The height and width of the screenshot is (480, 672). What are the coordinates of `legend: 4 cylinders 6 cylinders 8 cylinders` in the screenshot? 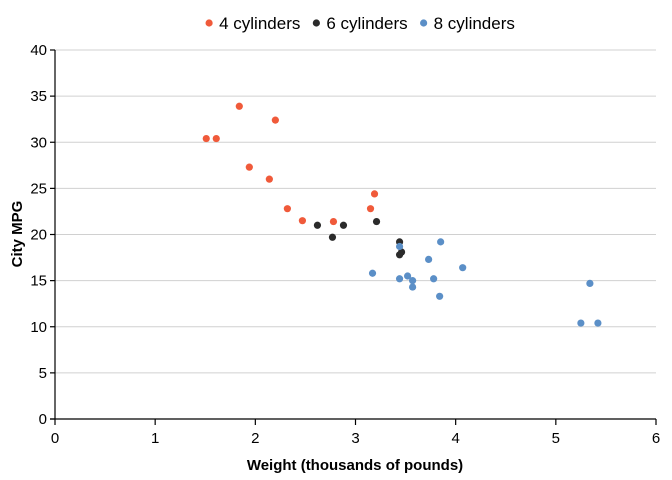 It's located at (360, 23).